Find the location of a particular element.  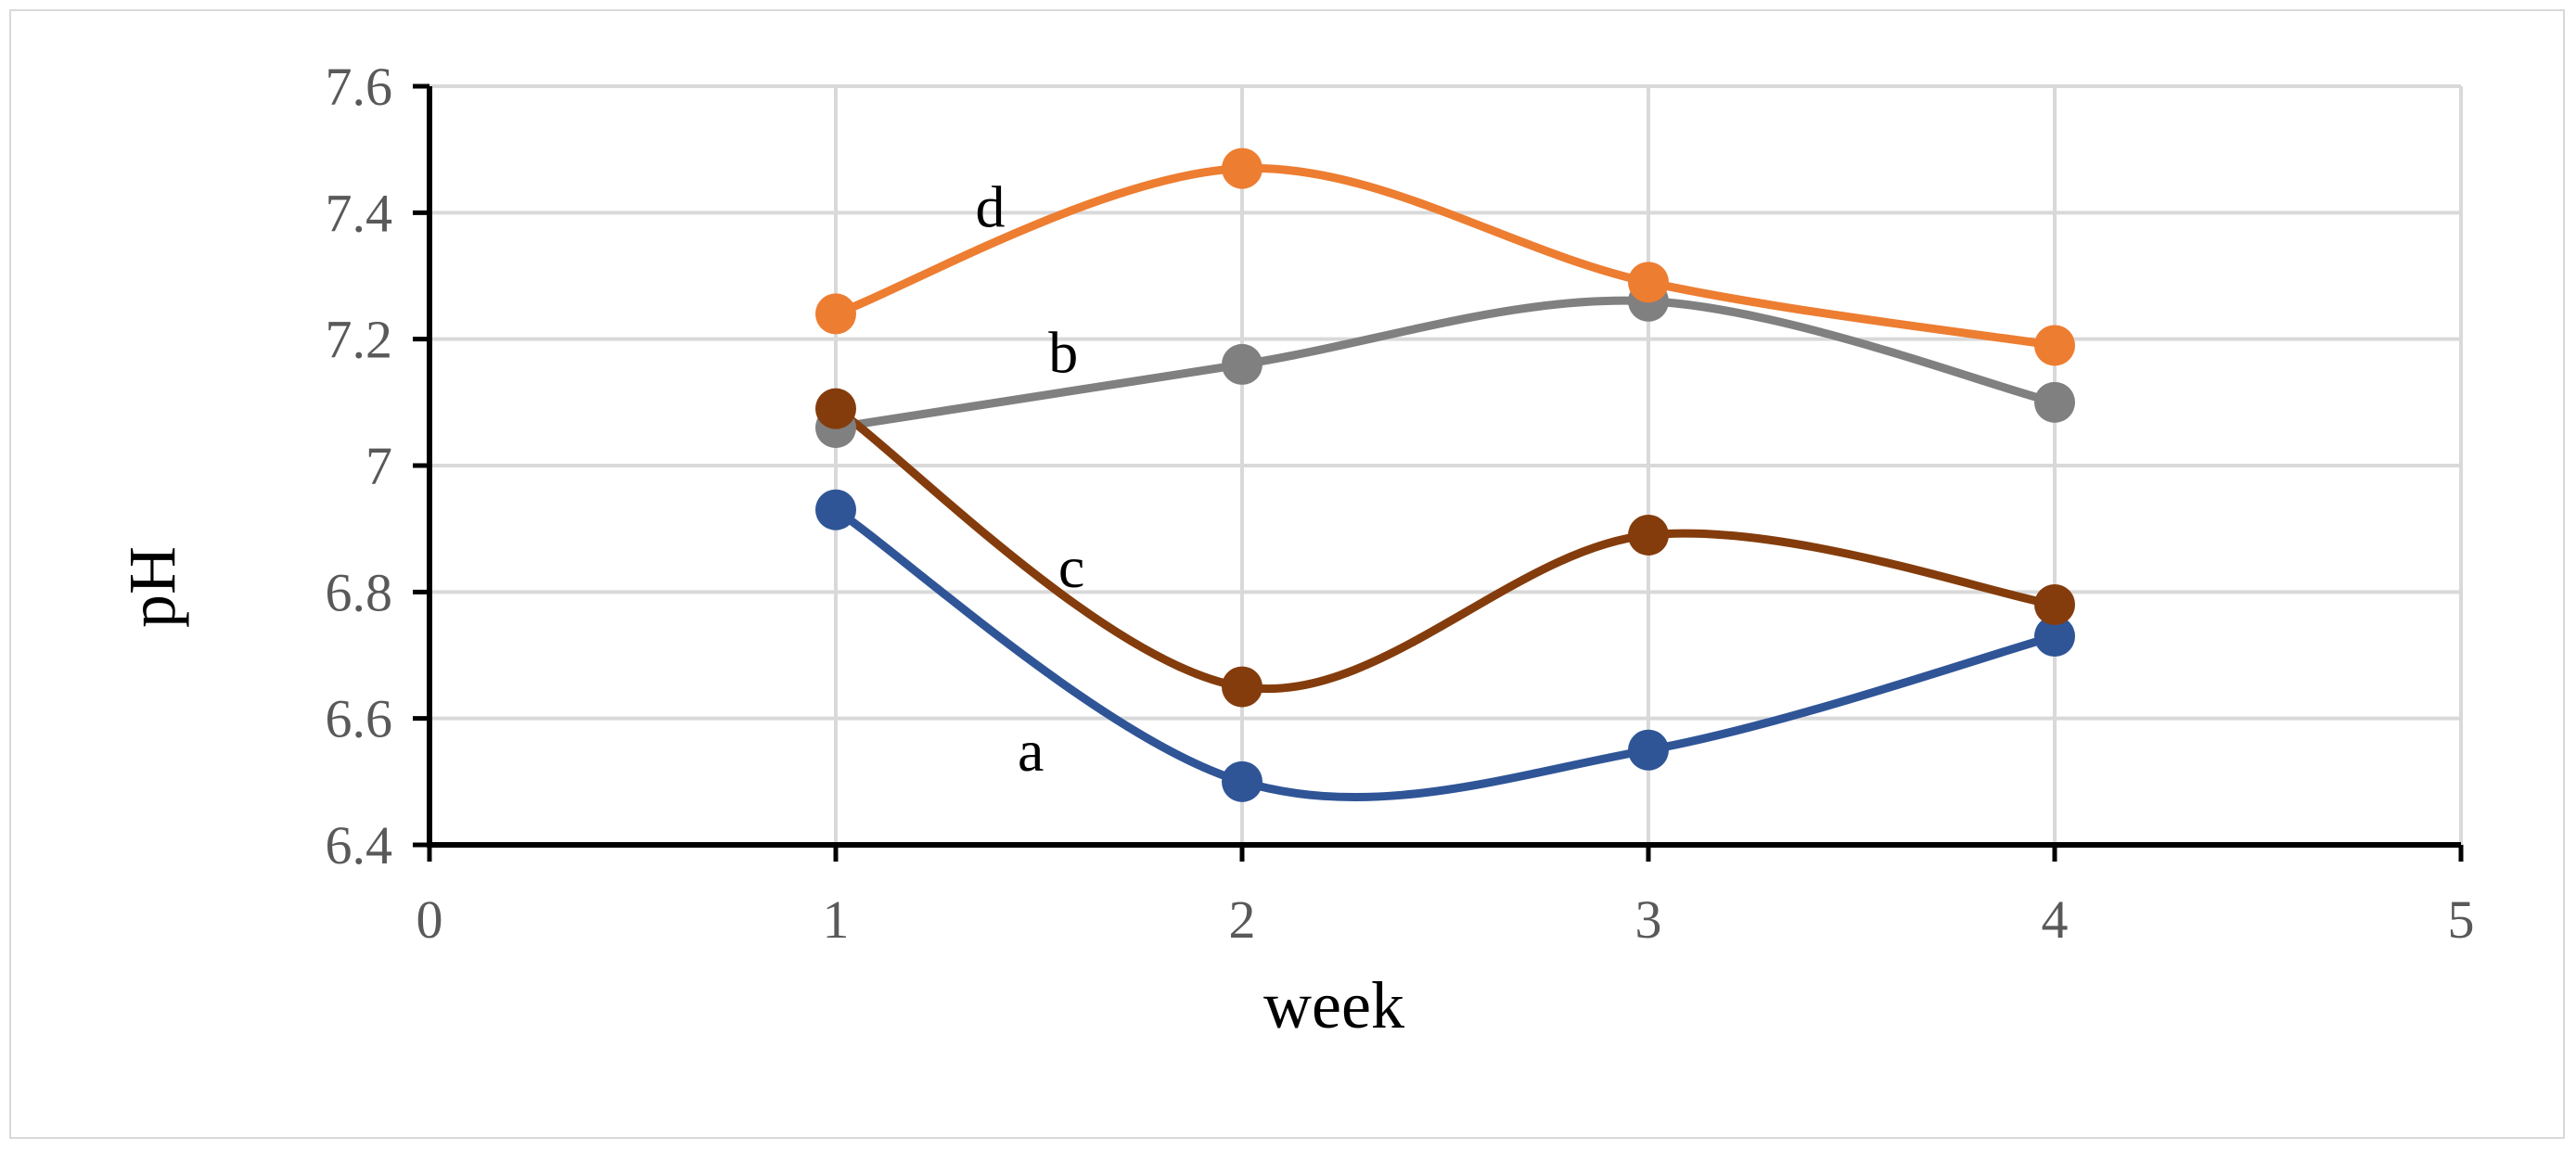

y-tick-label: 6.4 is located at coordinates (359, 845).